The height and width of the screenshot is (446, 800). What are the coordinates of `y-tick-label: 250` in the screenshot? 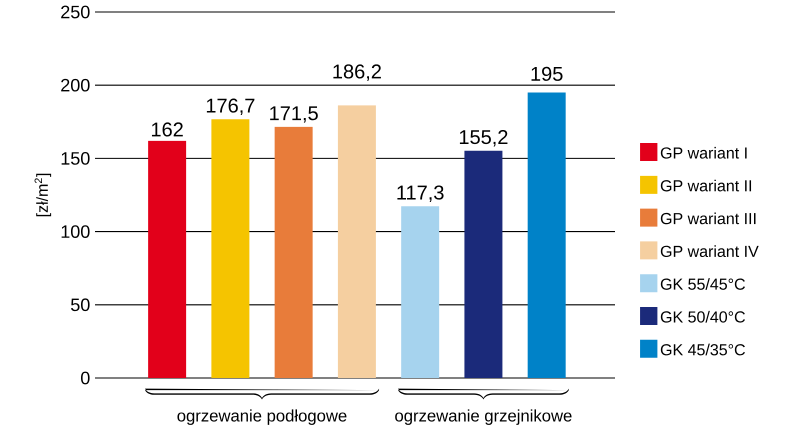 It's located at (75, 12).